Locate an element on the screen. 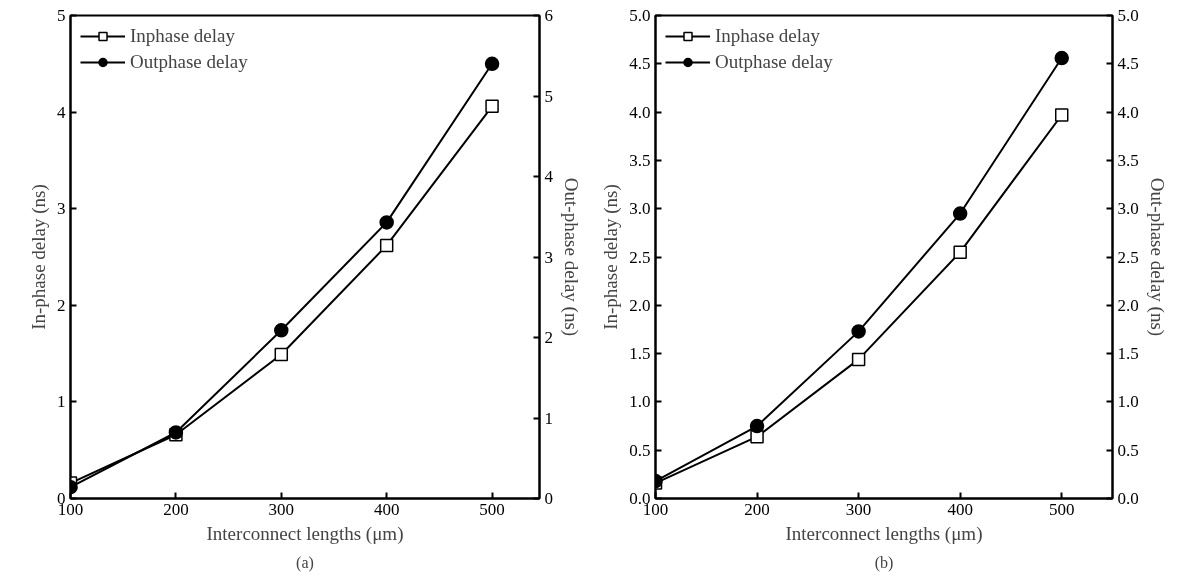 The width and height of the screenshot is (1181, 582). y-tick-label: 1.0 is located at coordinates (640, 402).